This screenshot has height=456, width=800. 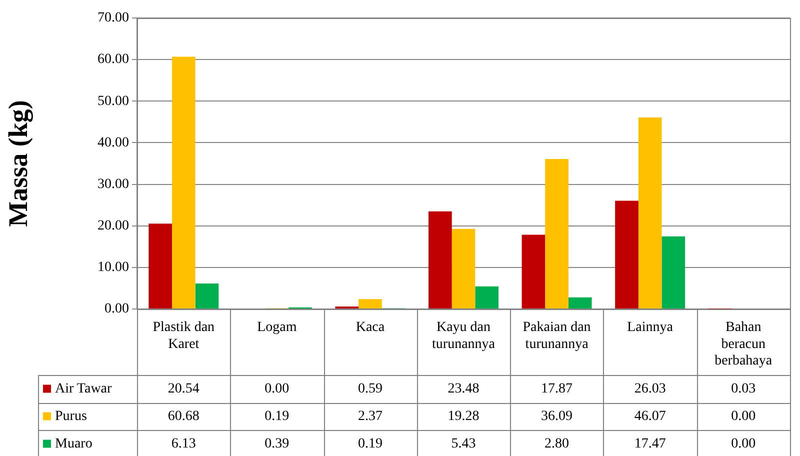 I want to click on x-tick-label: Kayu dan turunannya, so click(x=464, y=336).